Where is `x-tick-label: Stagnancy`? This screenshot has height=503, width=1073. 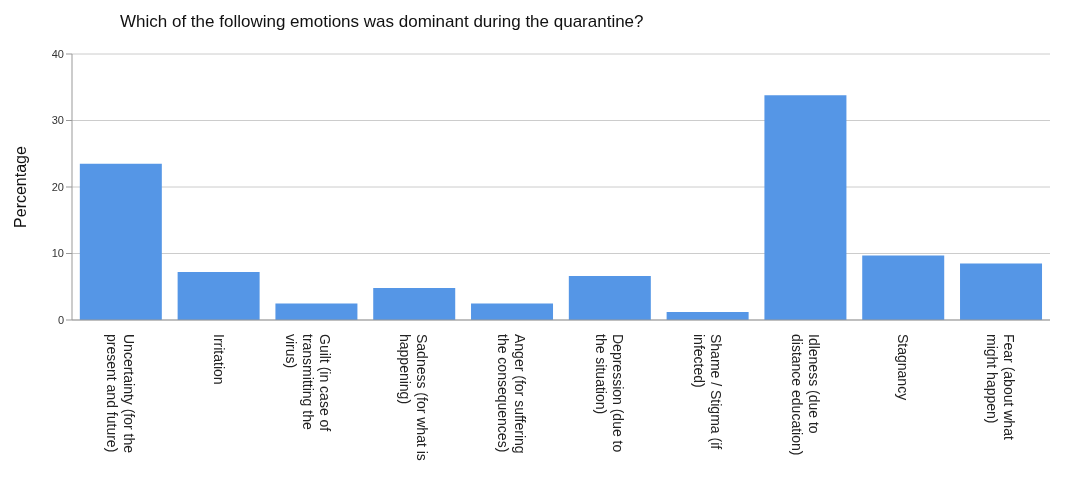 x-tick-label: Stagnancy is located at coordinates (903, 367).